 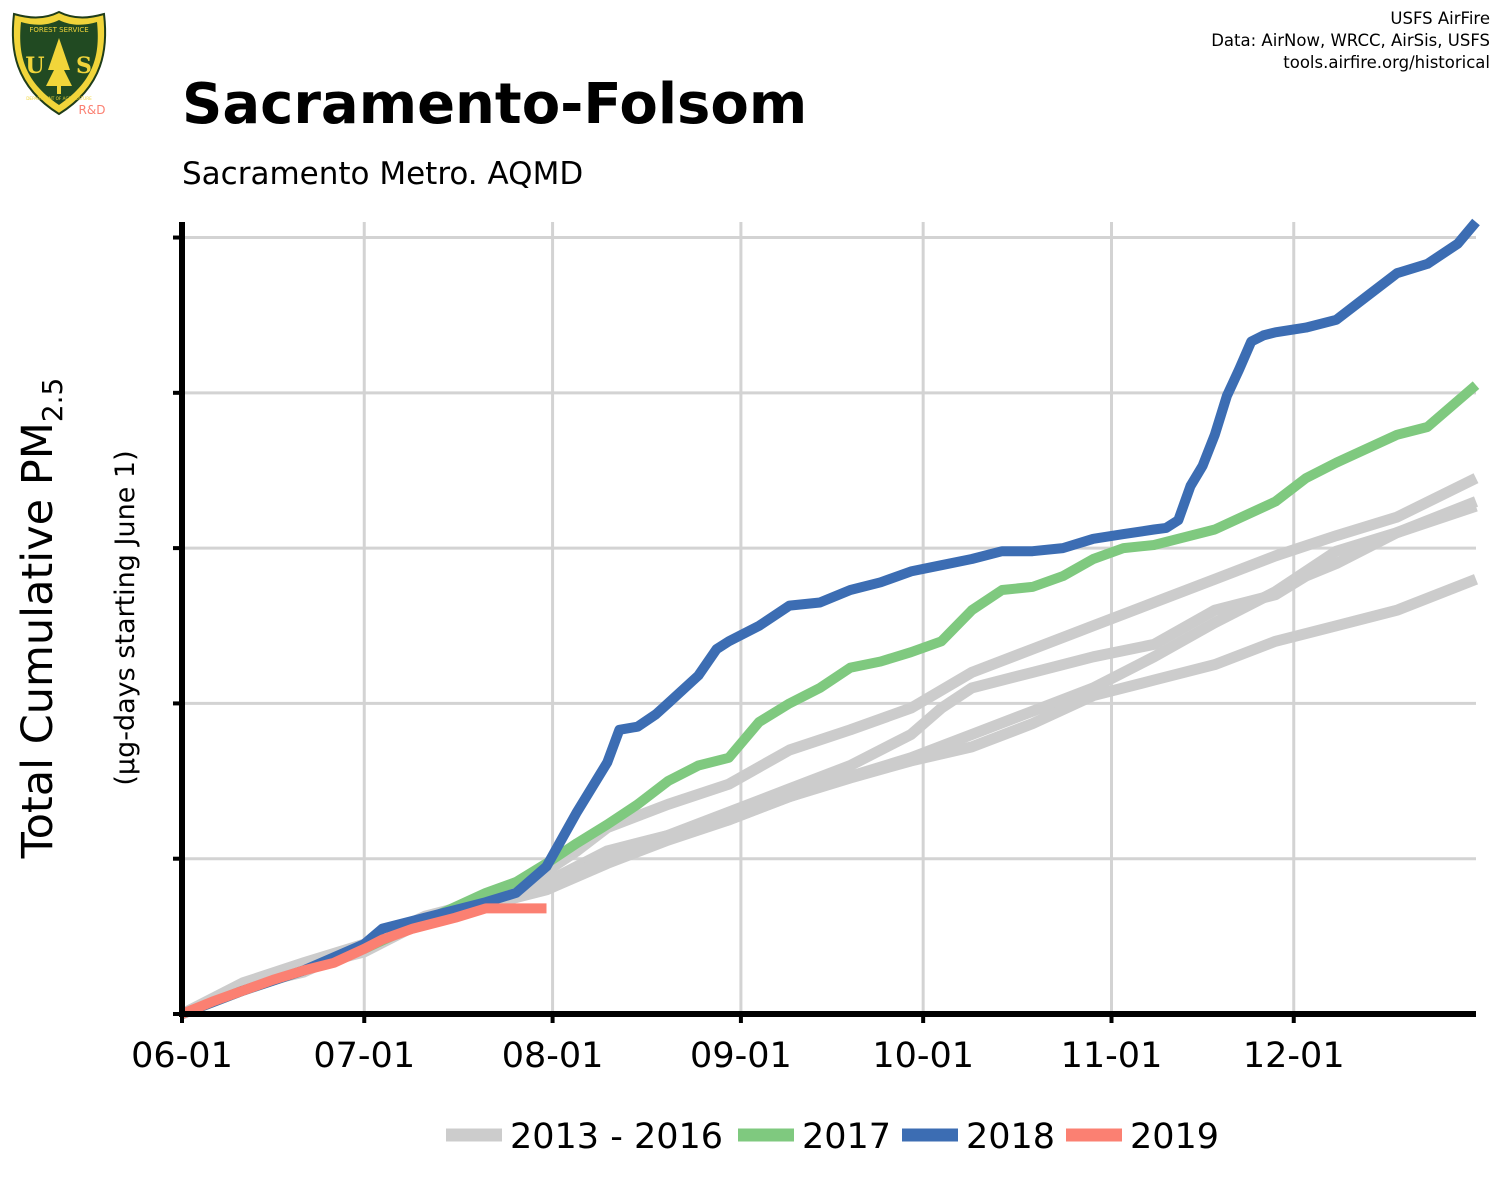 I want to click on legend-label: 2018, so click(x=1010, y=1137).